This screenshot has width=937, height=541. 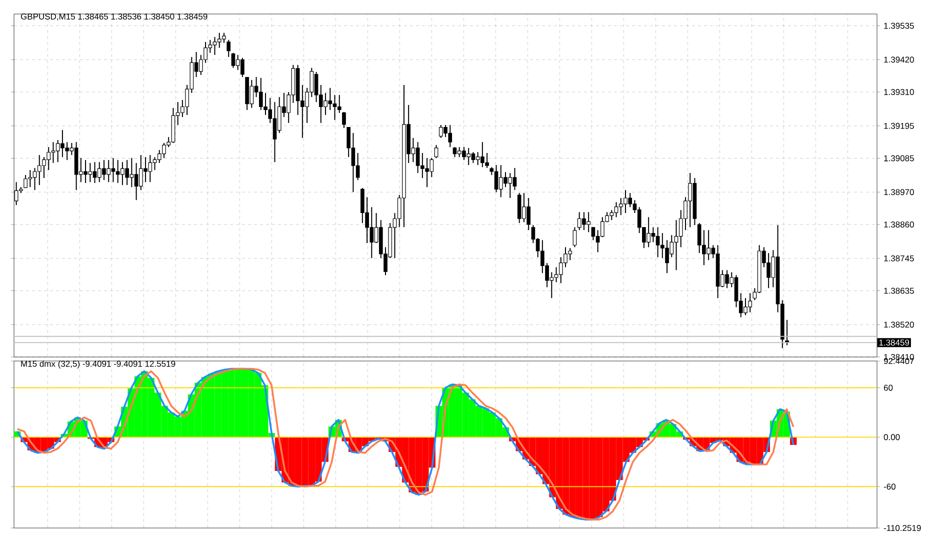 What do you see at coordinates (890, 487) in the screenshot?
I see `y-tick-label: -60` at bounding box center [890, 487].